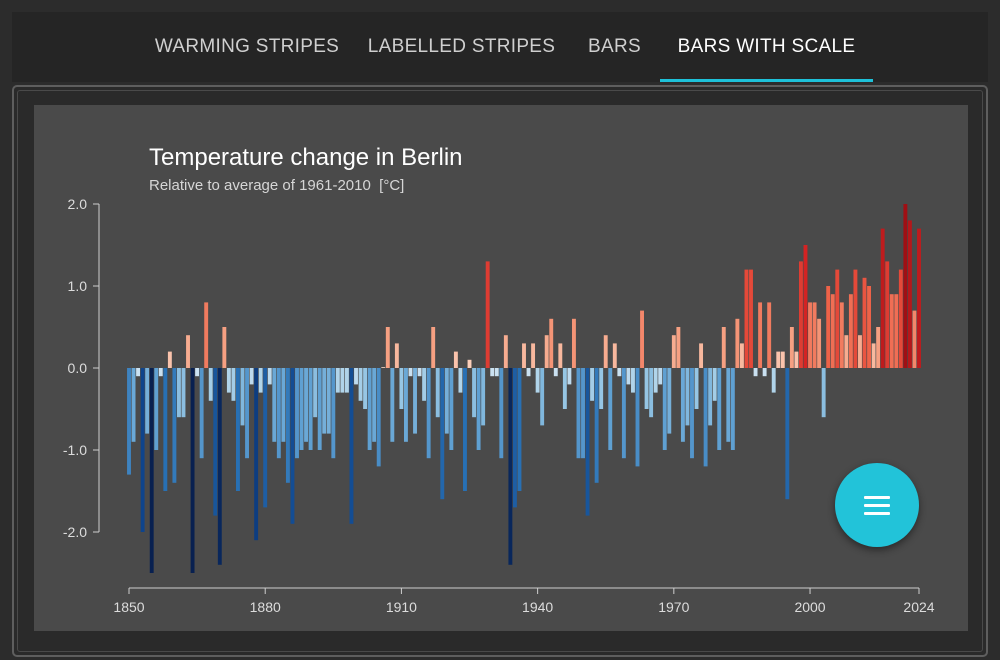  I want to click on bar-2015, so click(878, 347).